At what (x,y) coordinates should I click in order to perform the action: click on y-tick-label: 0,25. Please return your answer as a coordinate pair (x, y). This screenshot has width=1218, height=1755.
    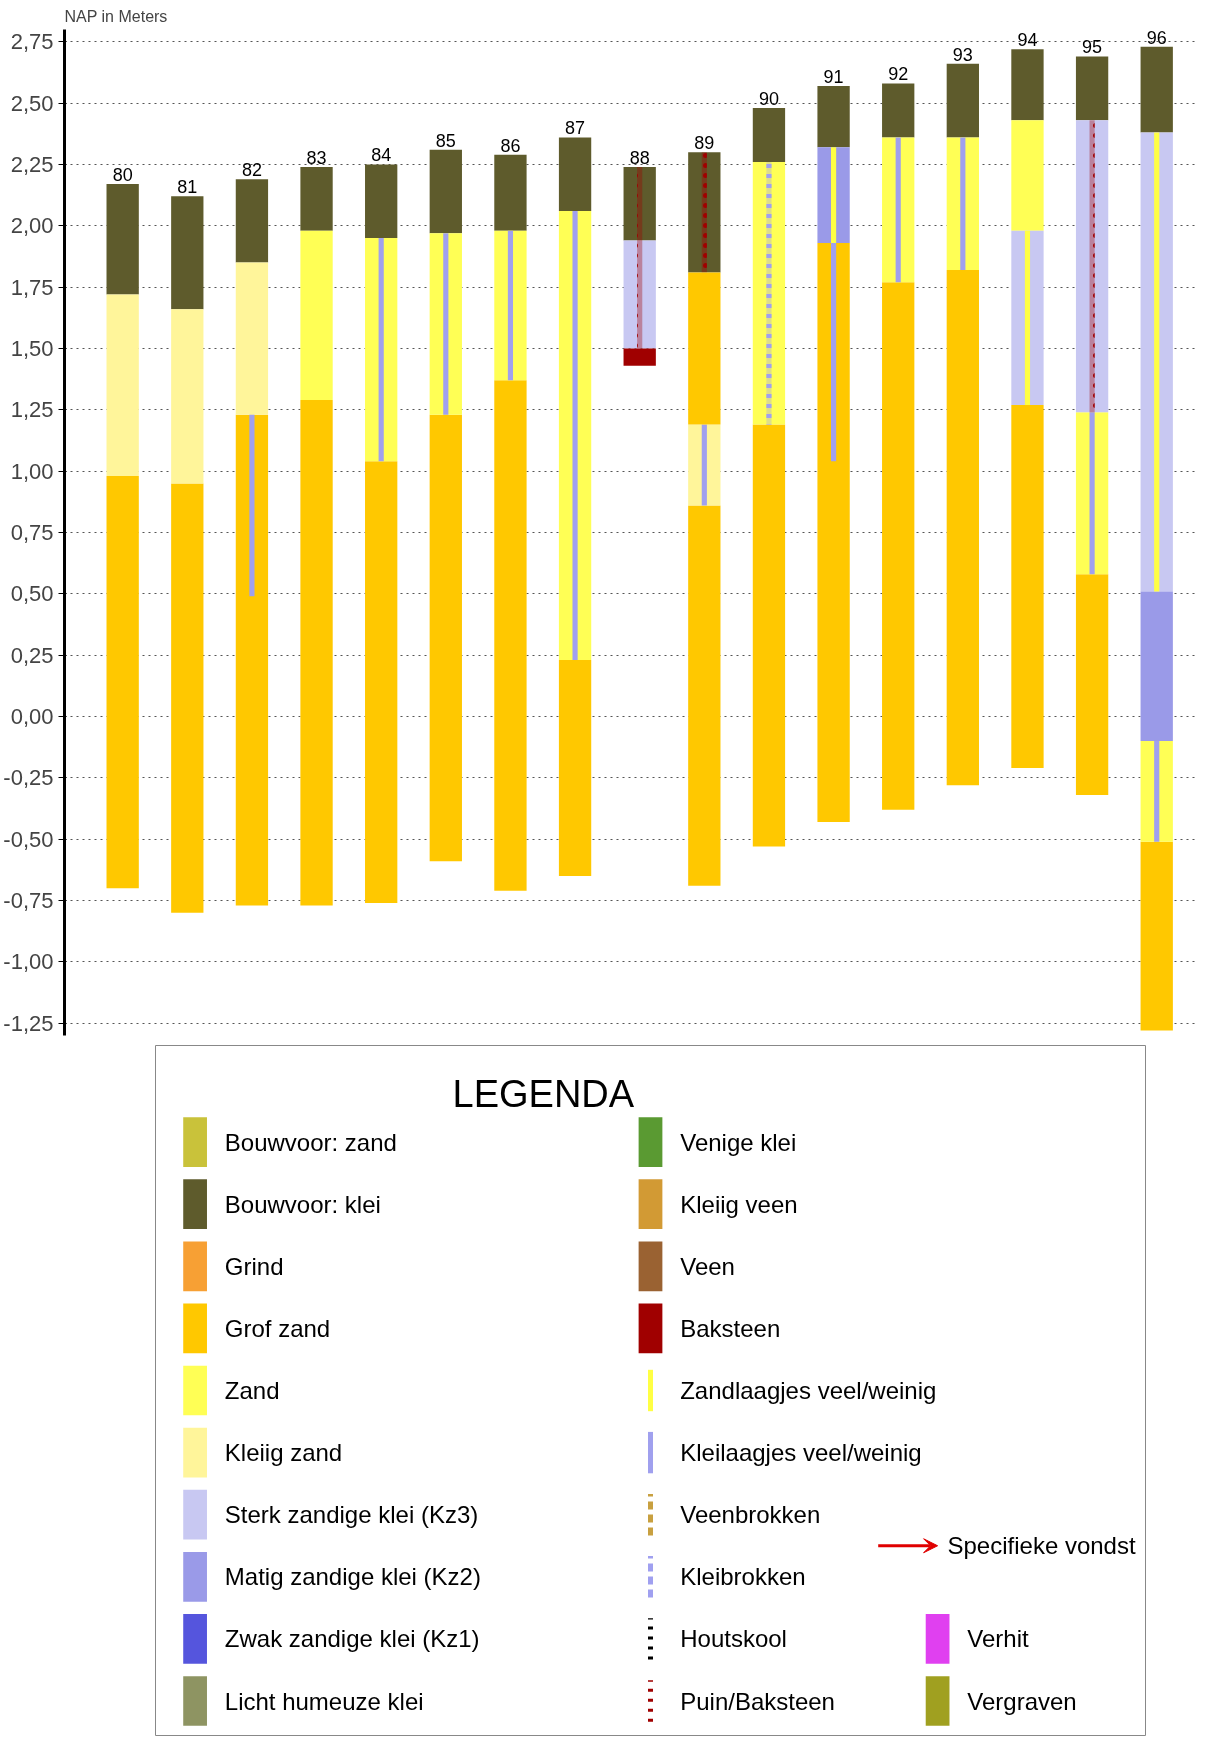
    Looking at the image, I should click on (32, 655).